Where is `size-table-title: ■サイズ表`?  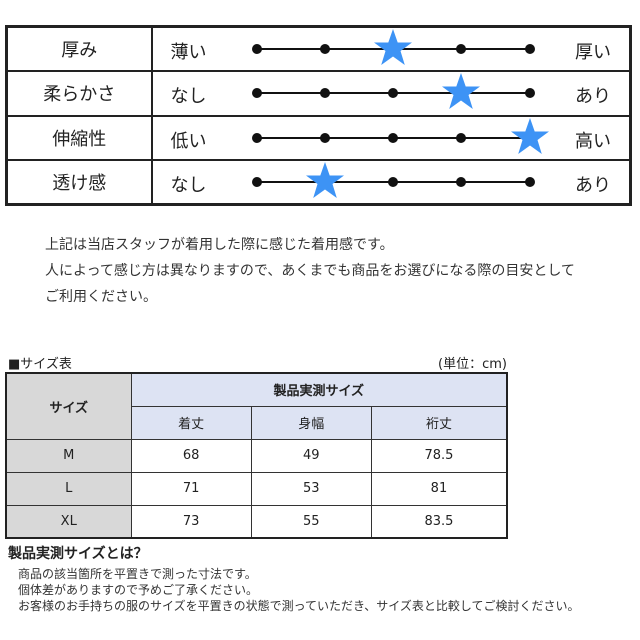
size-table-title: ■サイズ表 is located at coordinates (40, 364).